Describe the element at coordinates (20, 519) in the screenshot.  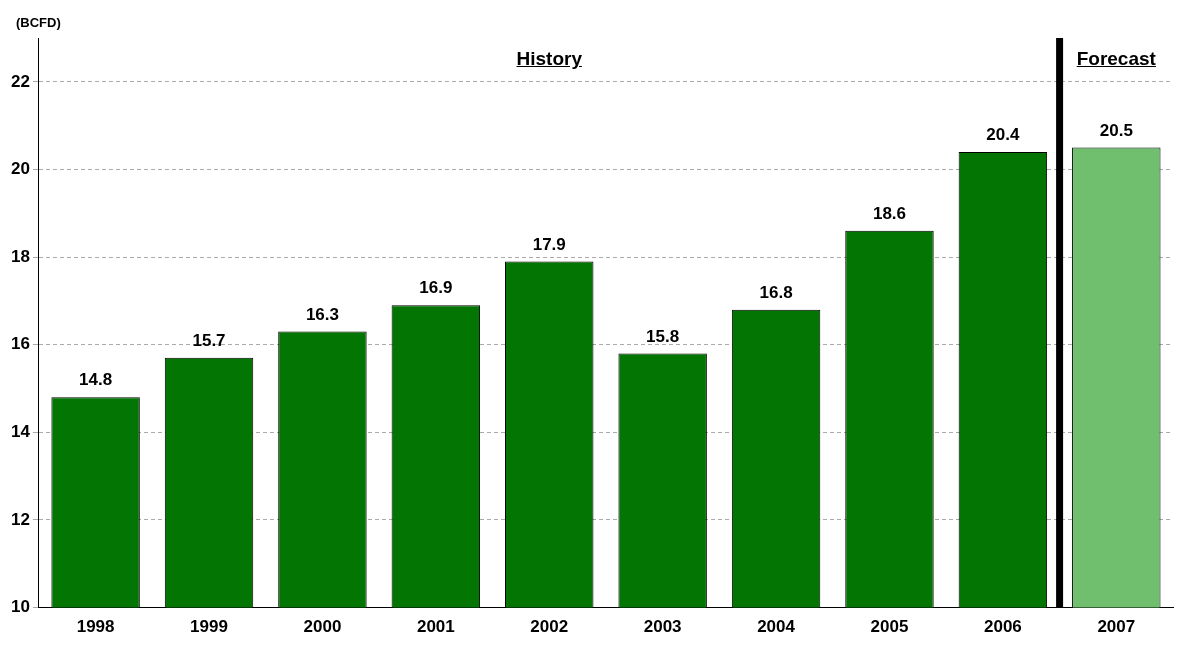
I see `y-tick-label: 12` at that location.